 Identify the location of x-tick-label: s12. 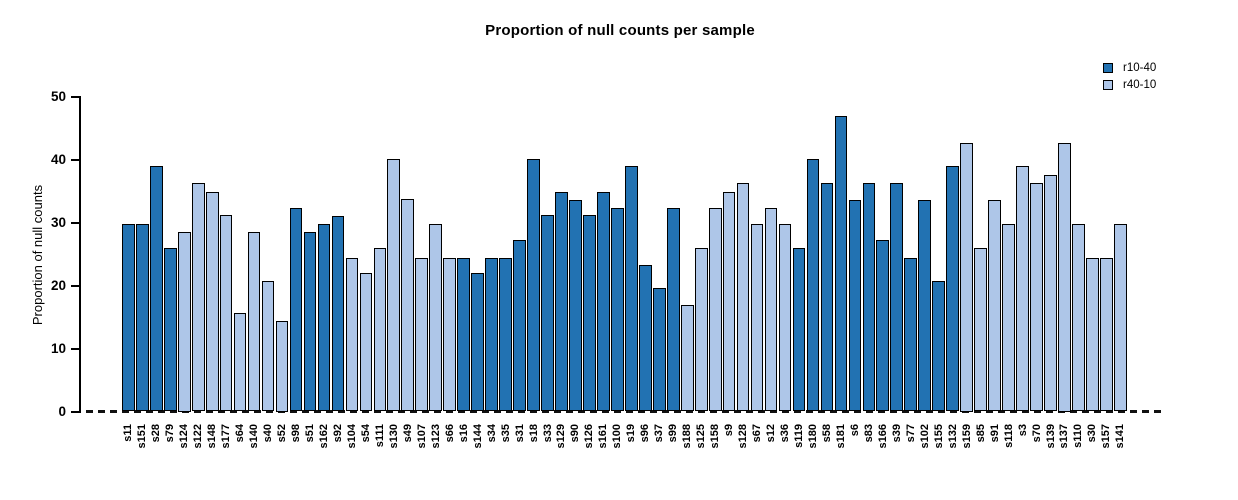
(771, 433).